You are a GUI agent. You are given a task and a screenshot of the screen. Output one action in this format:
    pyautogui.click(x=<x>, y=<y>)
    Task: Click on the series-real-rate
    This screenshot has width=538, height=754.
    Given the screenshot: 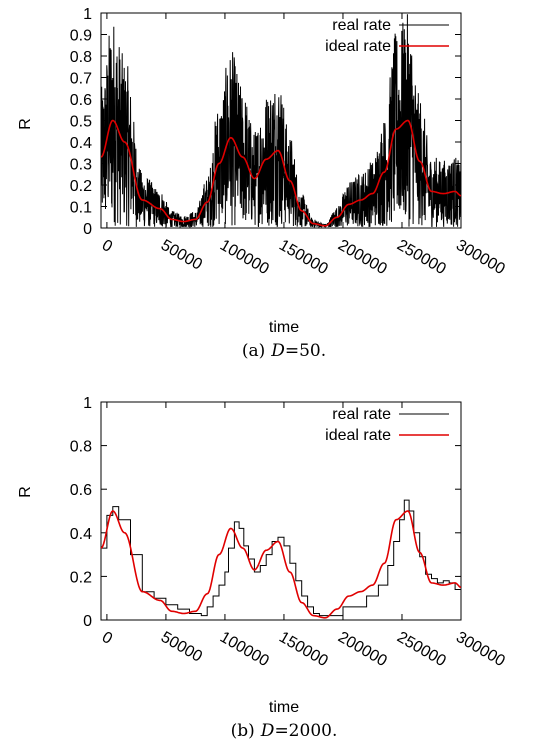 What is the action you would take?
    pyautogui.click(x=281, y=558)
    